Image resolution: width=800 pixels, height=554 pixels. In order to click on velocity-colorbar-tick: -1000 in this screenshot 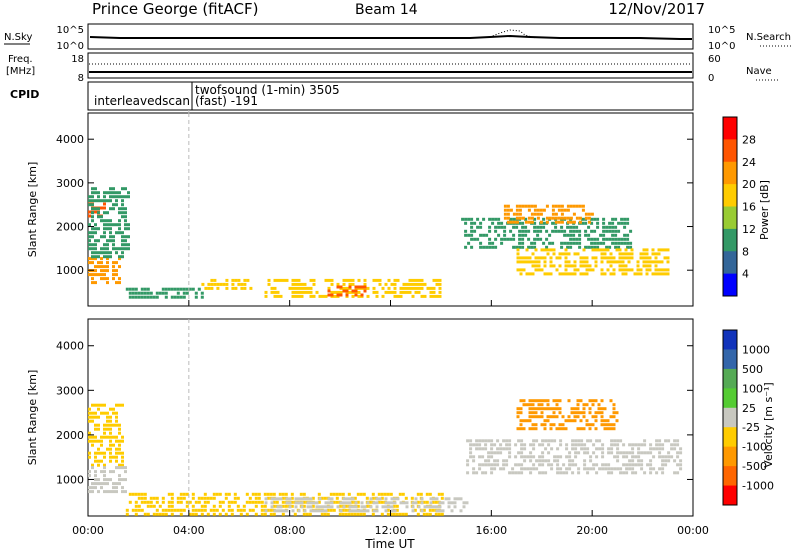, I will do `click(758, 486)`.